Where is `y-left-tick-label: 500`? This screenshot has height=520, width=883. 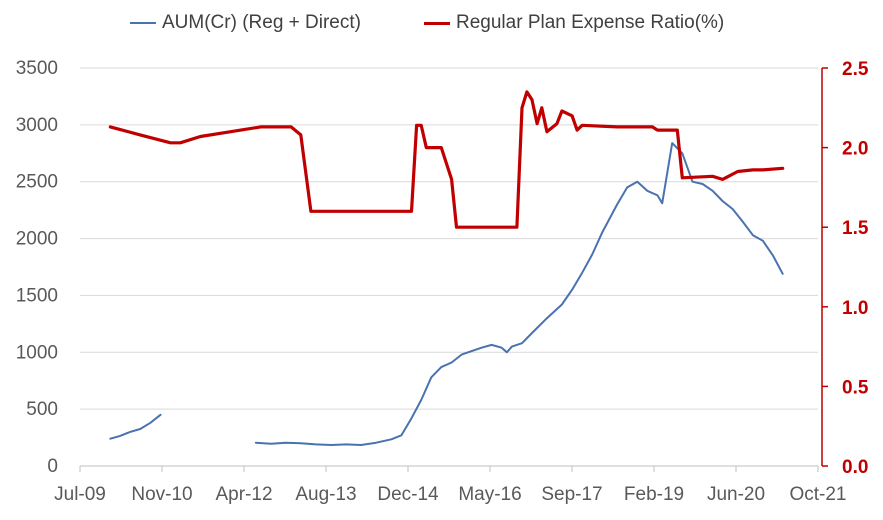
y-left-tick-label: 500 is located at coordinates (42, 409).